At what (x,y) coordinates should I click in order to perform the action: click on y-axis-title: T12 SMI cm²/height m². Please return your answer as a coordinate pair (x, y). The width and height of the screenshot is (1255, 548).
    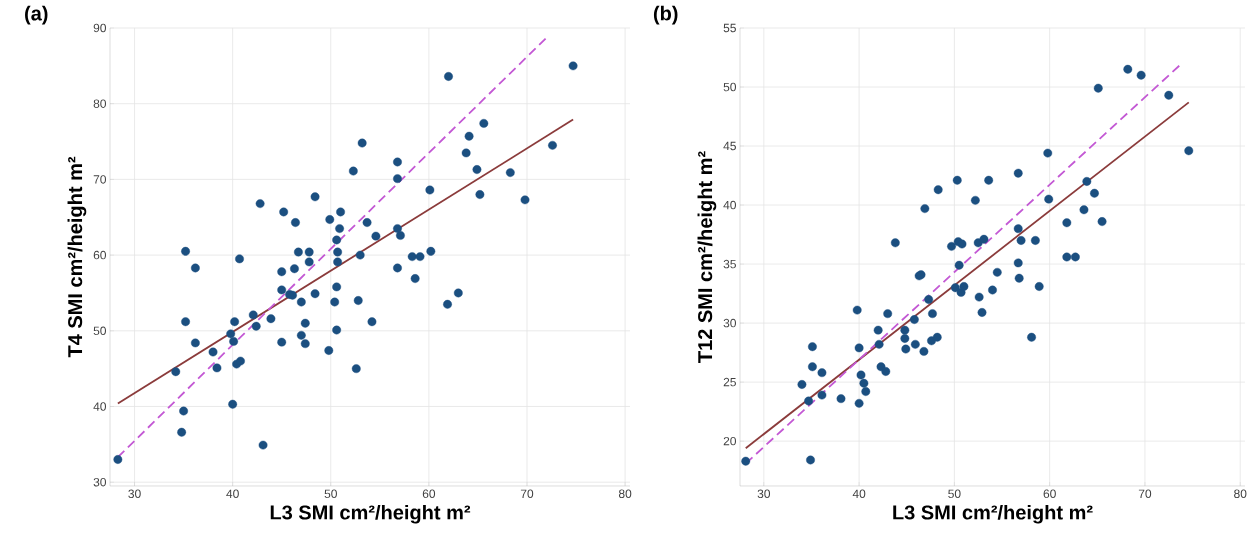
    Looking at the image, I should click on (707, 257).